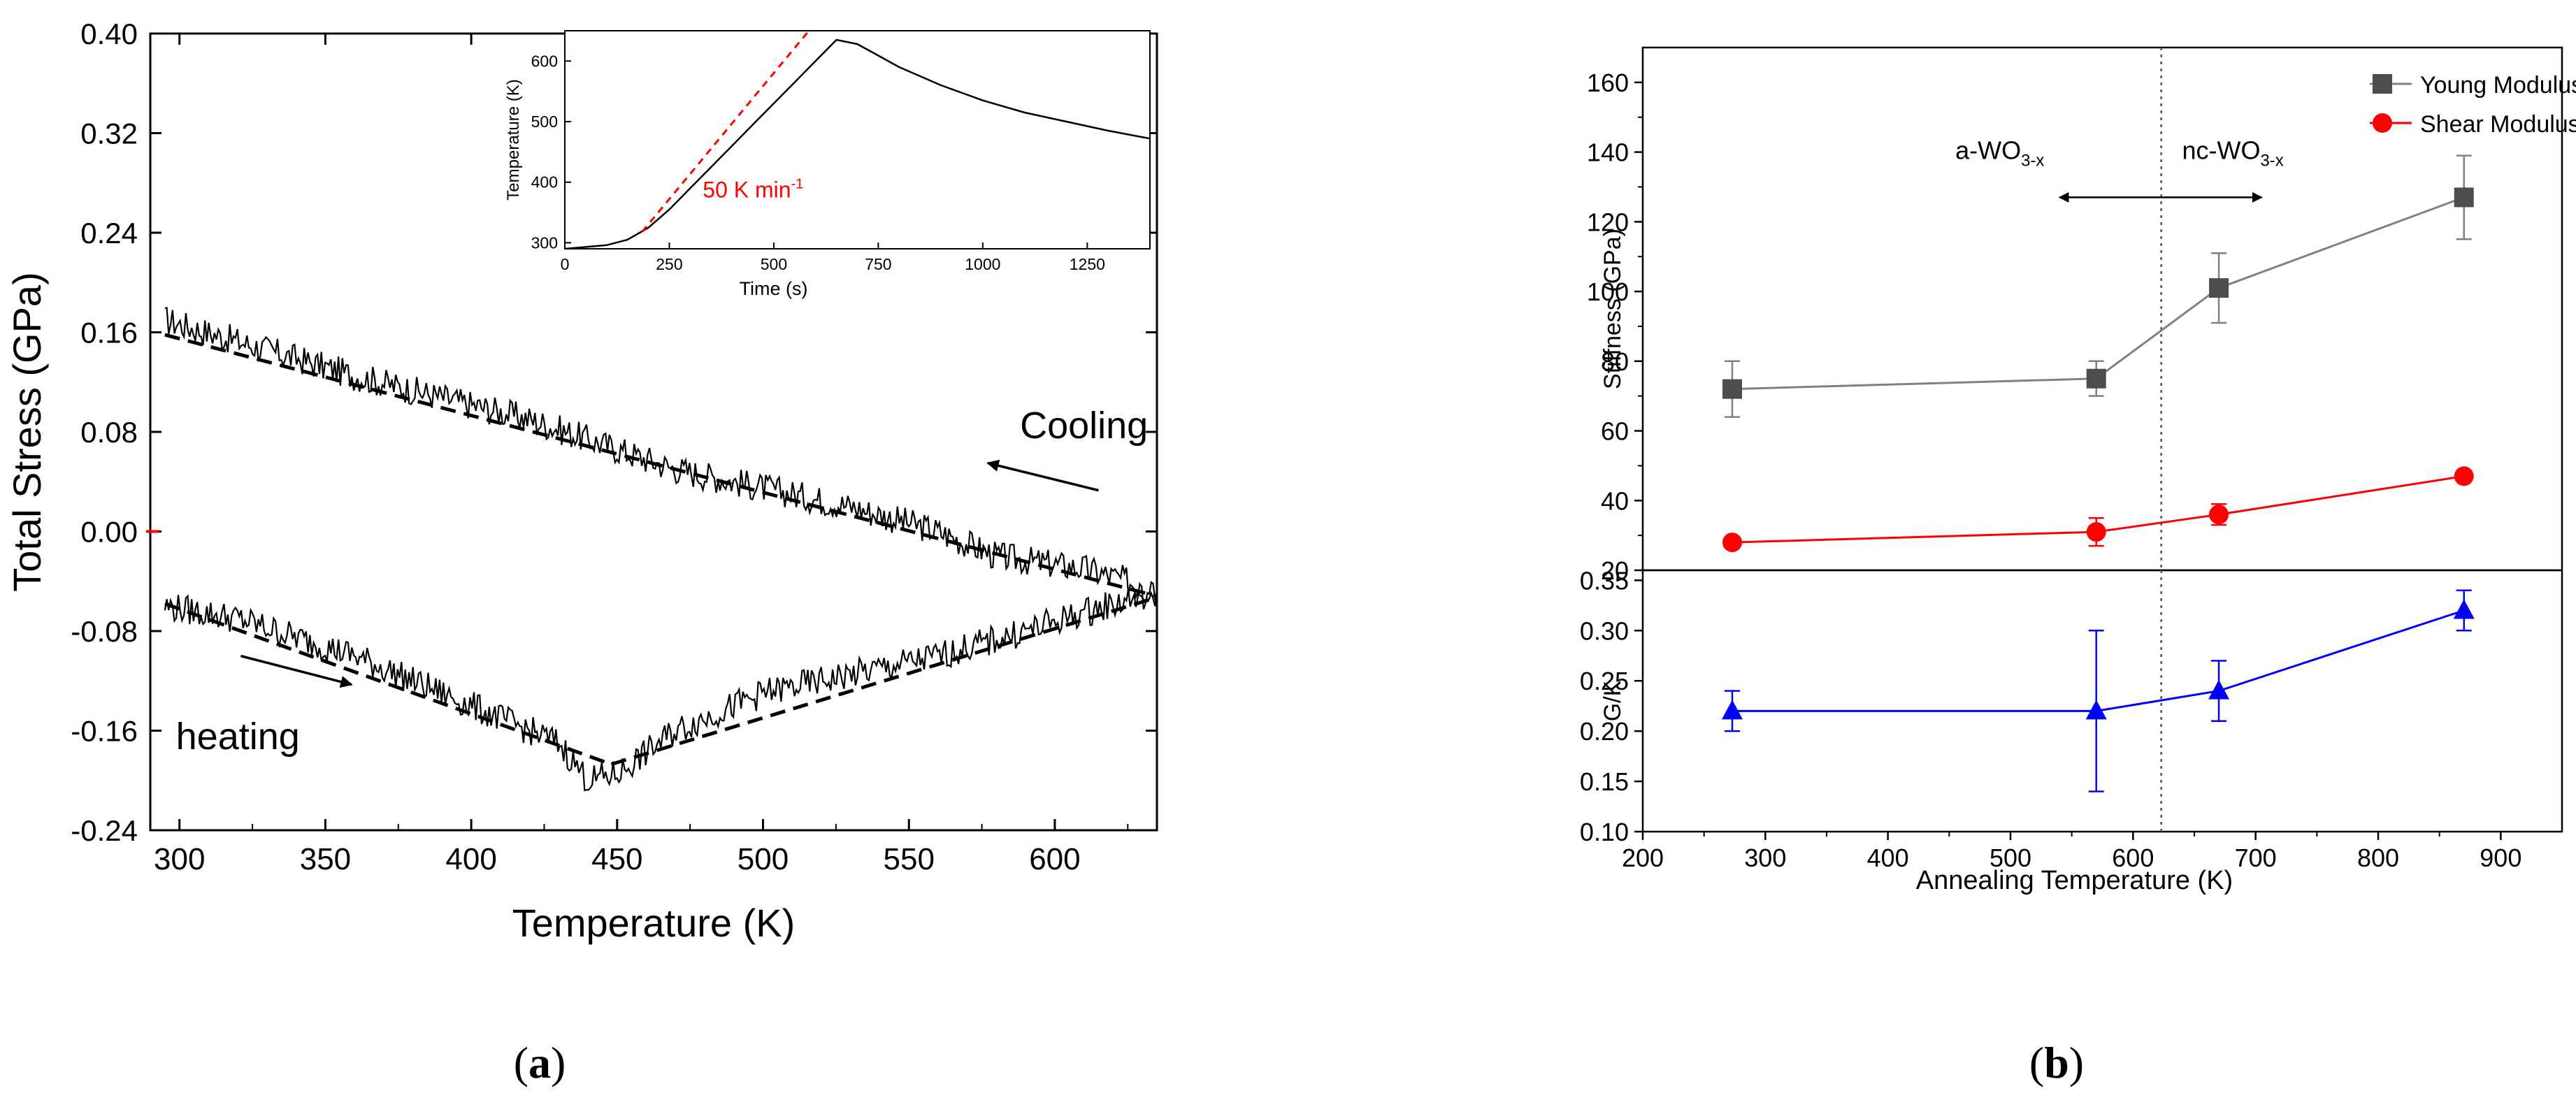 Image resolution: width=2576 pixels, height=1100 pixels. I want to click on caption-b-close: ), so click(2076, 1062).